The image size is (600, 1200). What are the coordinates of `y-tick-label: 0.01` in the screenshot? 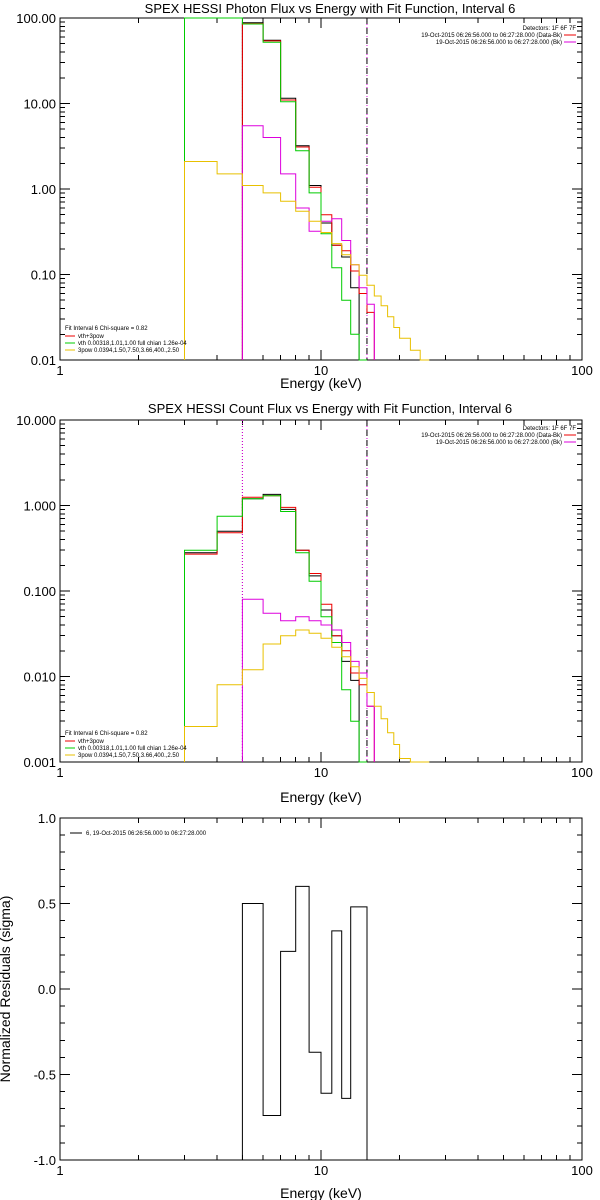 It's located at (43, 360).